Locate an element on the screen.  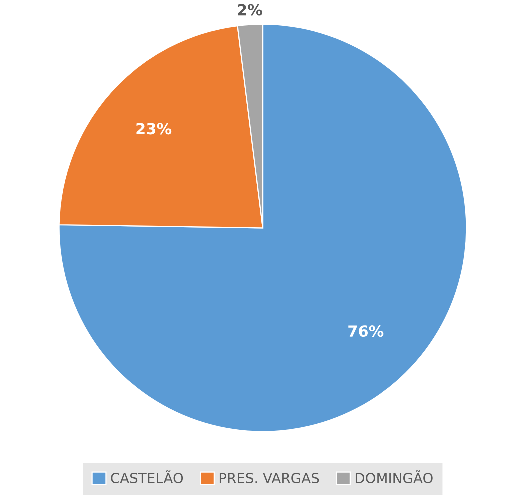
data-label: 76% is located at coordinates (366, 332).